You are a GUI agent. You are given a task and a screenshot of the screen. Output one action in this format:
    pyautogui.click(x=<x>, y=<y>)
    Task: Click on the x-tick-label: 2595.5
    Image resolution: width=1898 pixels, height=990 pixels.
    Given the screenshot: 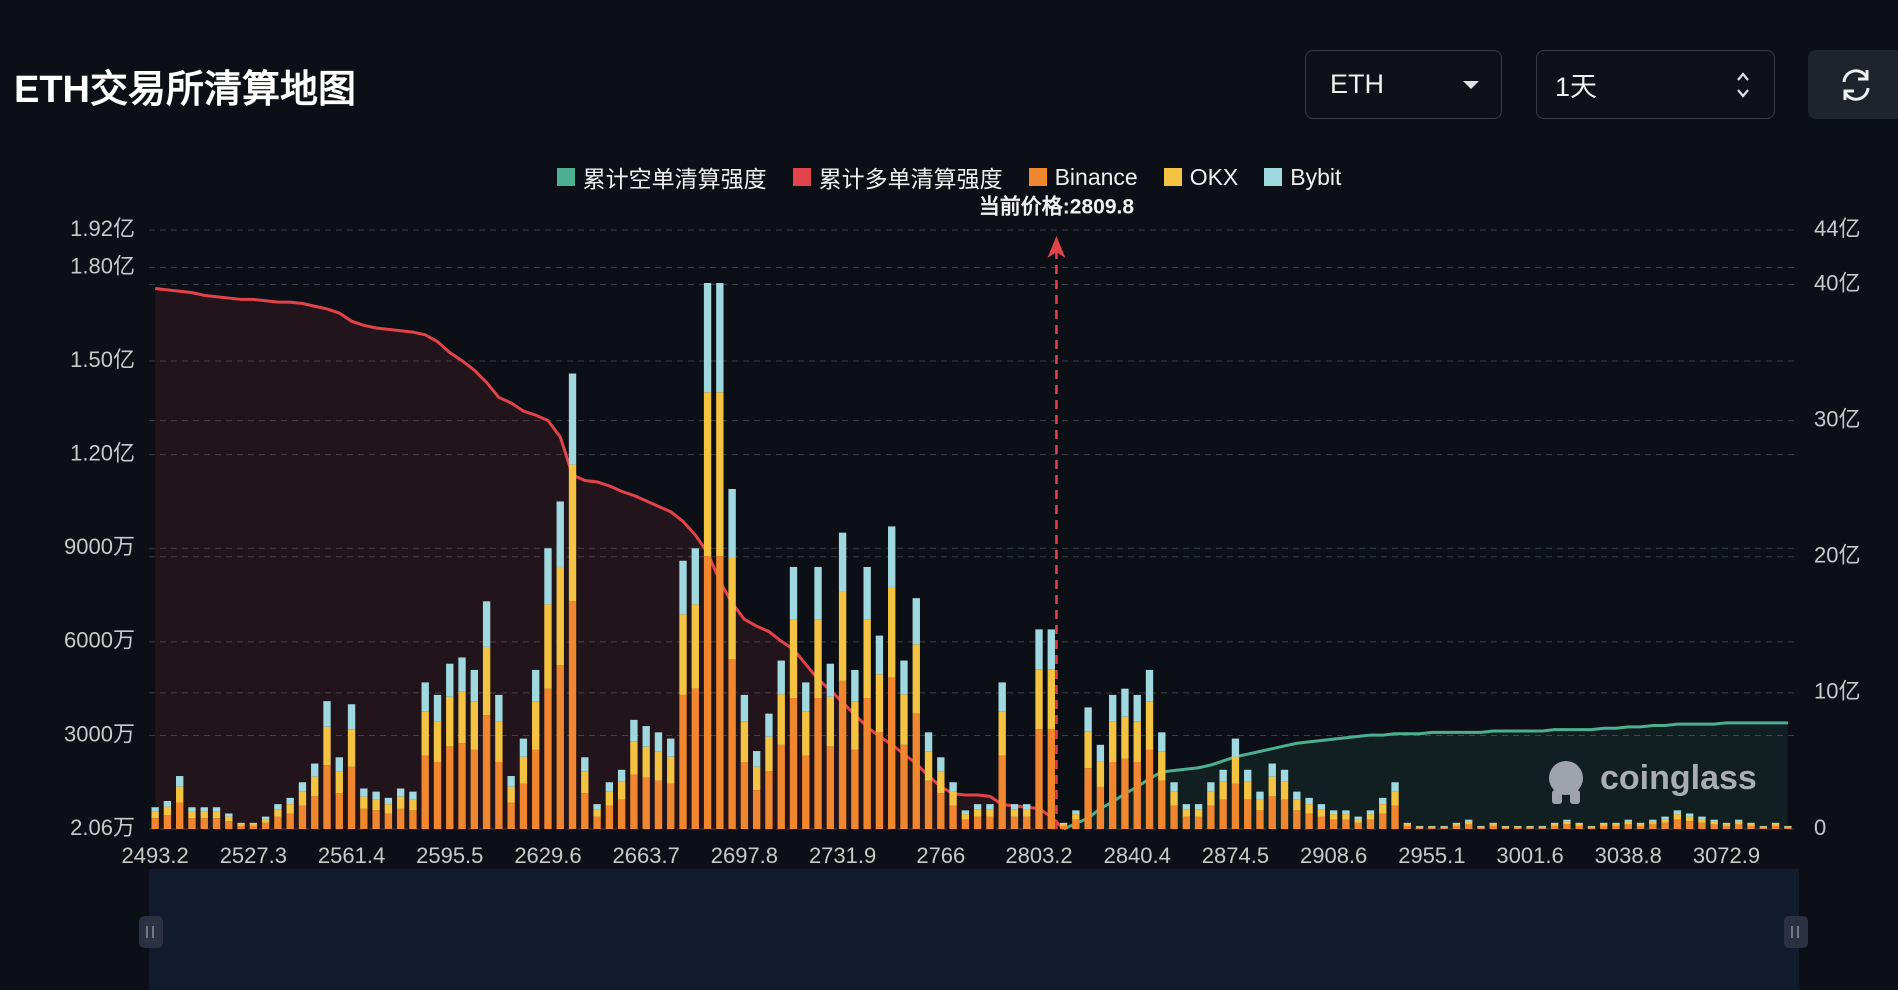 What is the action you would take?
    pyautogui.click(x=449, y=855)
    